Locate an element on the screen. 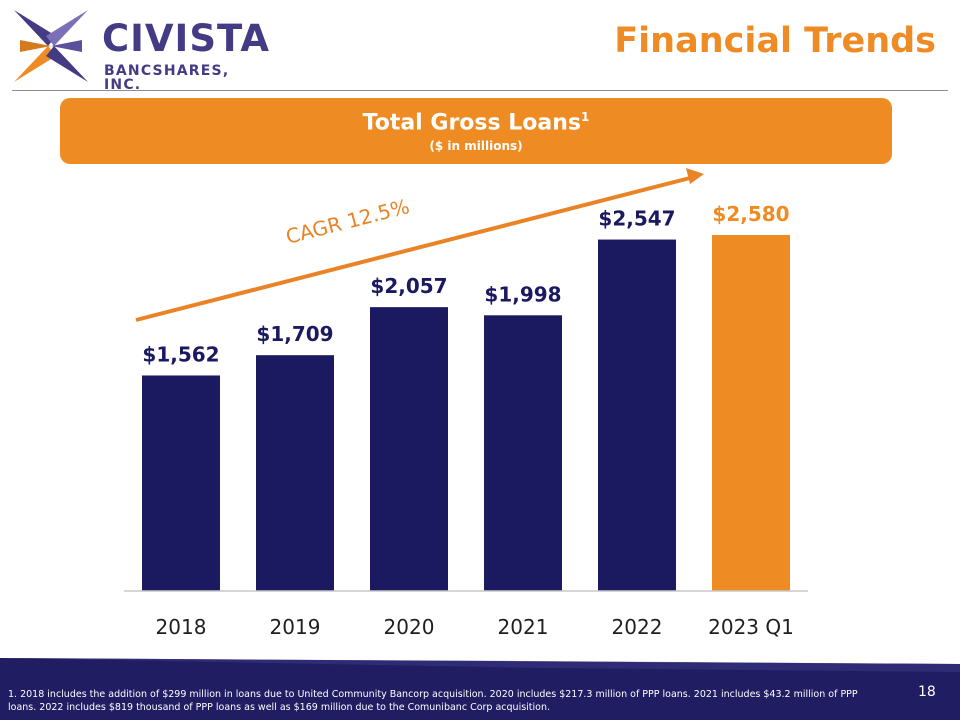 The height and width of the screenshot is (720, 960). x-tick-label: 2022 is located at coordinates (637, 627).